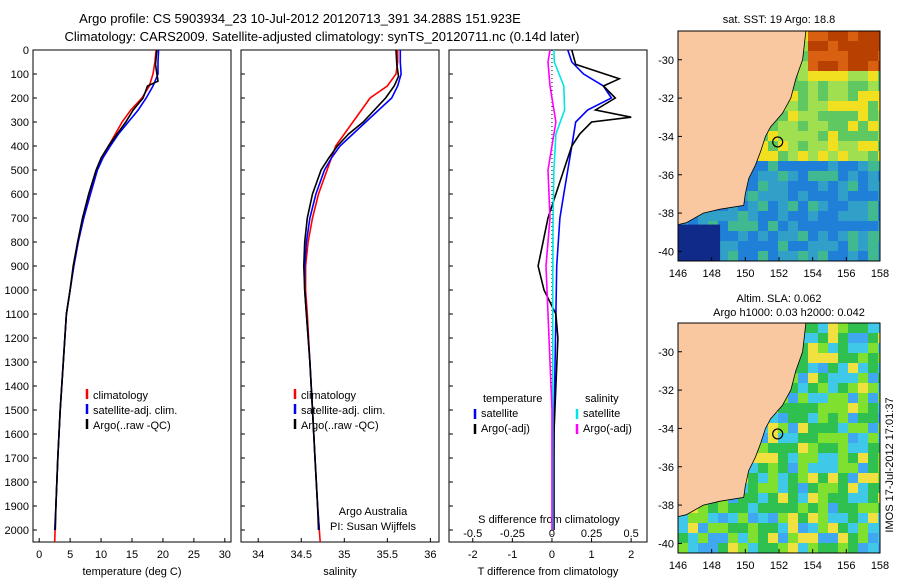  I want to click on x-tick-label: 25, so click(194, 555).